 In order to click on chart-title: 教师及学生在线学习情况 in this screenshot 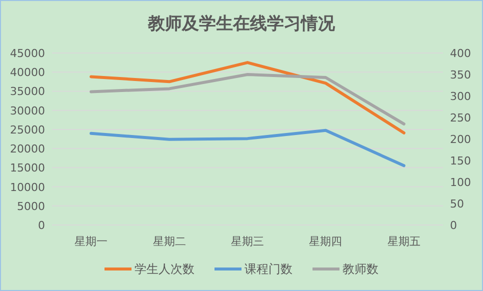, I will do `click(241, 24)`.